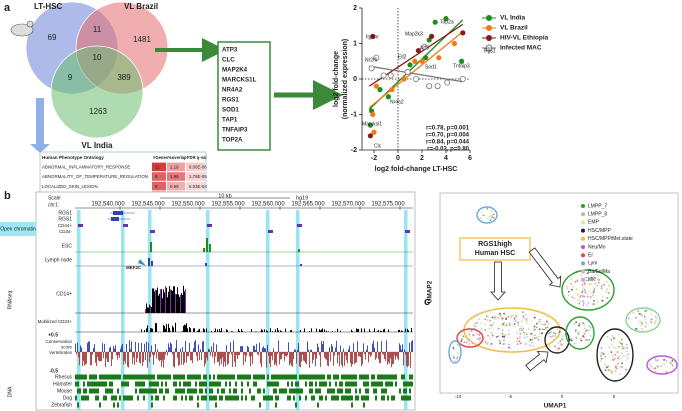 The image size is (682, 411). What do you see at coordinates (662, 365) in the screenshot?
I see `cluster-outline` at bounding box center [662, 365].